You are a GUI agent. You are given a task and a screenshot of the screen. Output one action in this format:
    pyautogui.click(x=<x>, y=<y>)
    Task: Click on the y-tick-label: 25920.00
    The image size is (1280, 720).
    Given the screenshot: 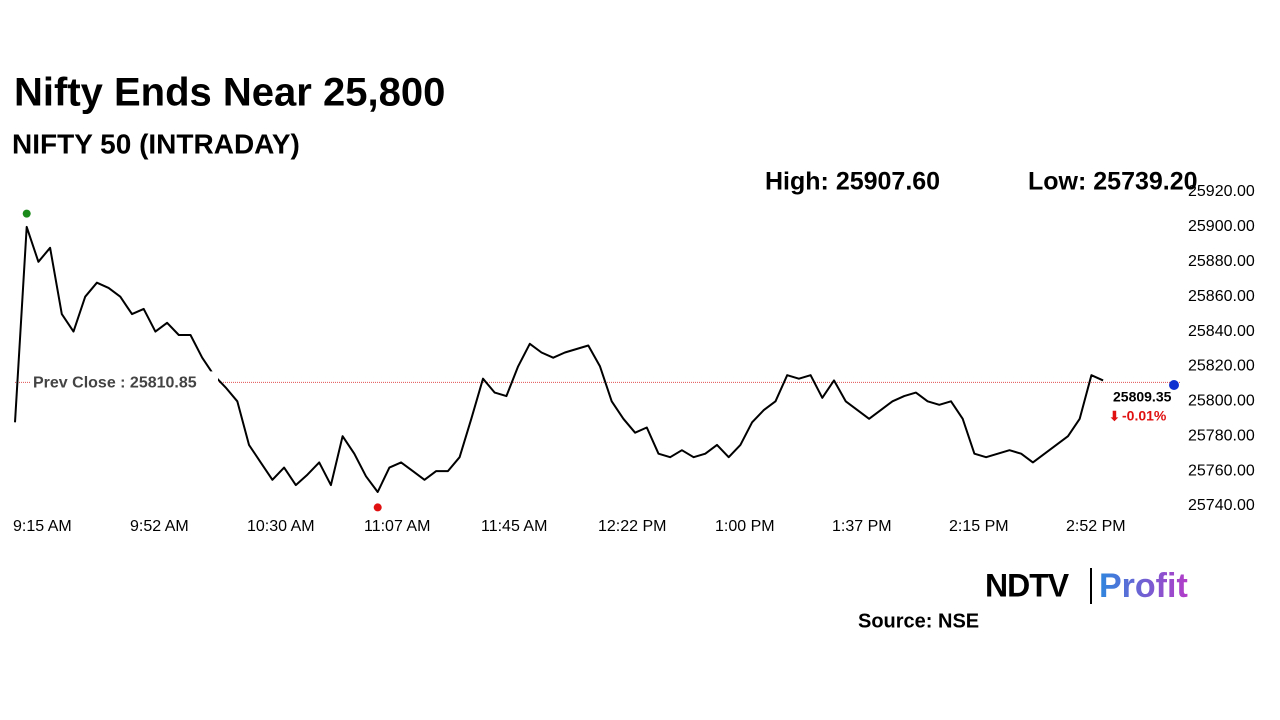 What is the action you would take?
    pyautogui.click(x=1221, y=191)
    